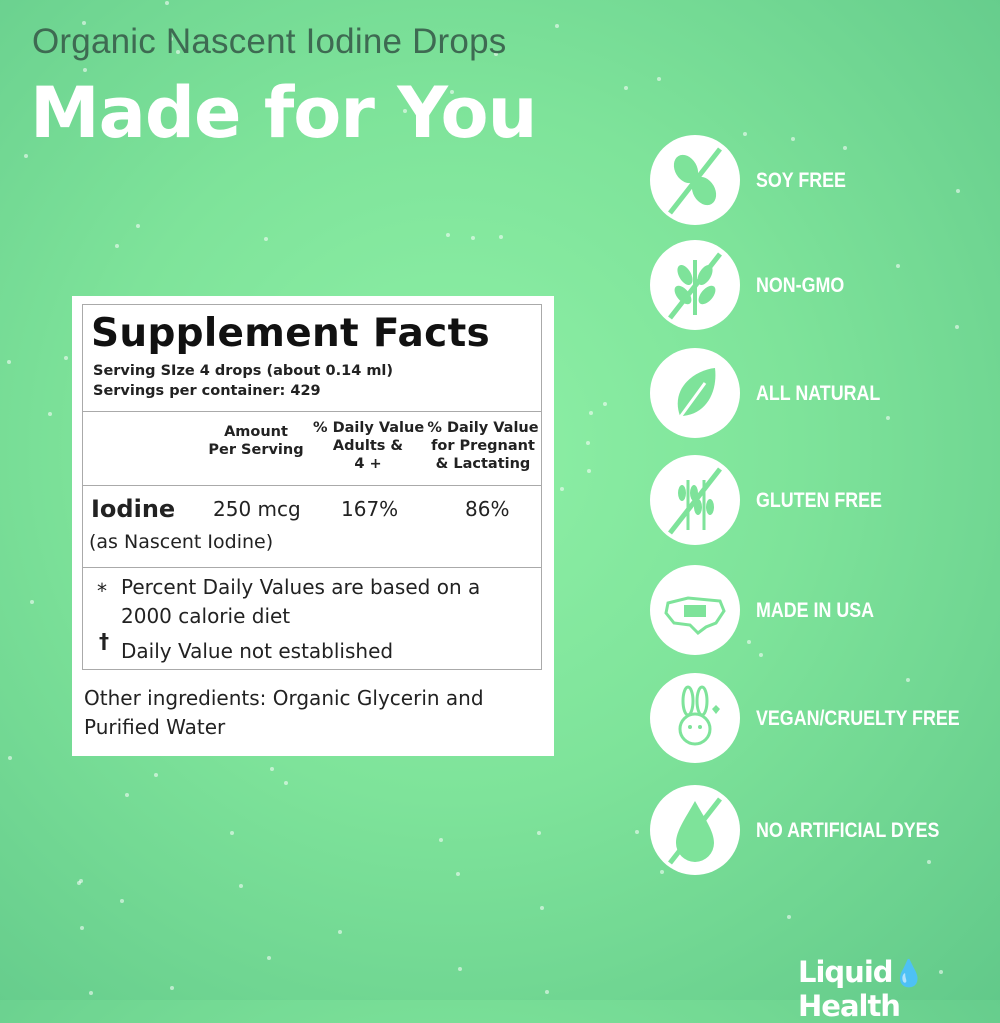  Describe the element at coordinates (815, 610) in the screenshot. I see `badge-label: MADE IN USA` at that location.